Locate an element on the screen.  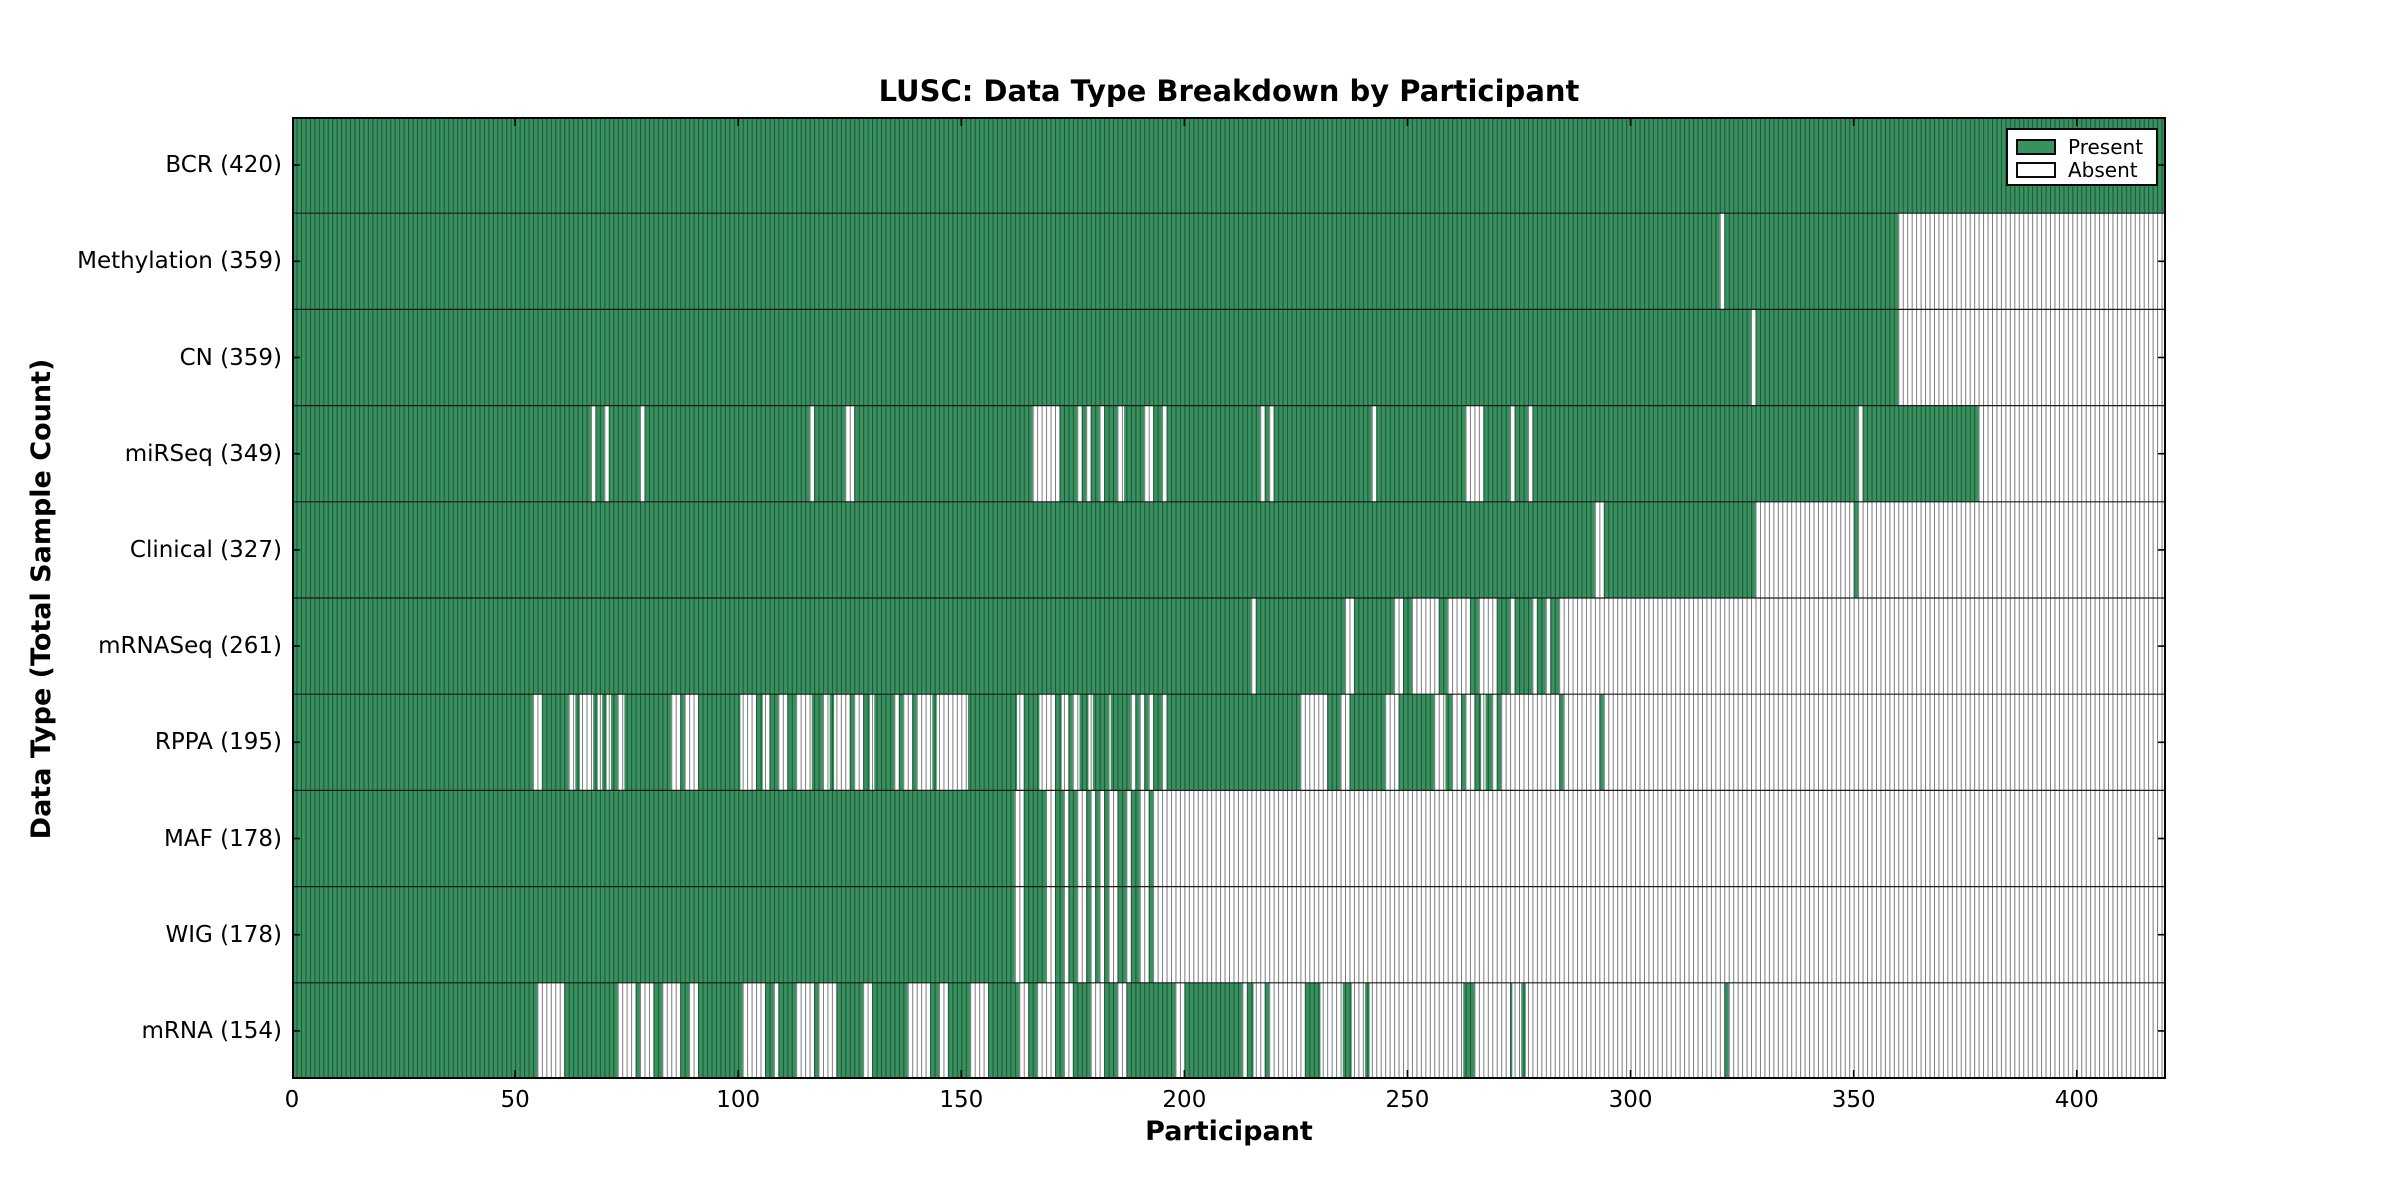
row-miRSeq is located at coordinates (1229, 453).